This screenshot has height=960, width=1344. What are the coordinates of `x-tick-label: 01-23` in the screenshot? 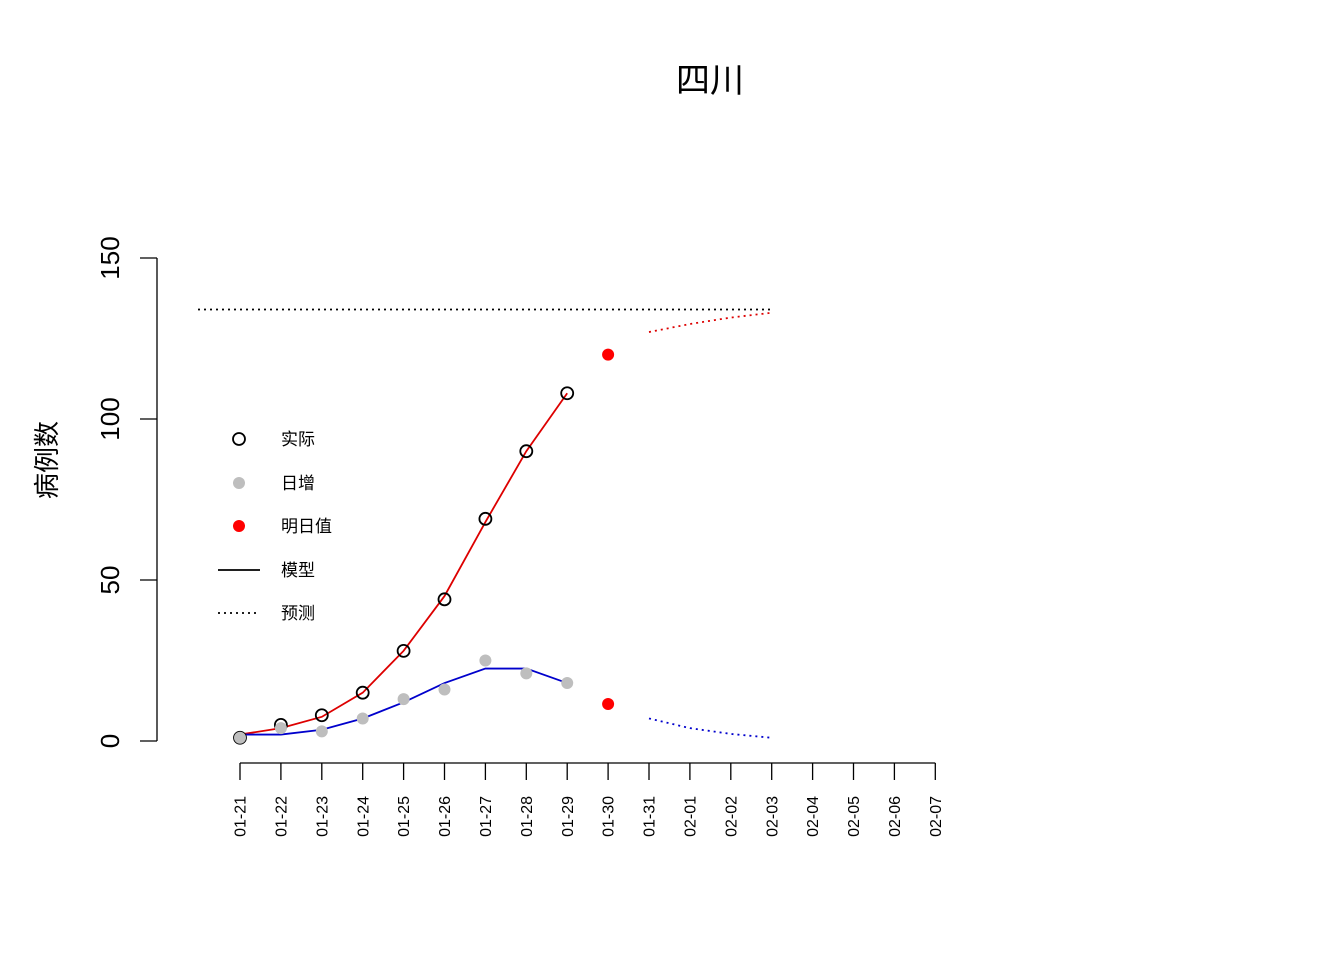 It's located at (322, 816).